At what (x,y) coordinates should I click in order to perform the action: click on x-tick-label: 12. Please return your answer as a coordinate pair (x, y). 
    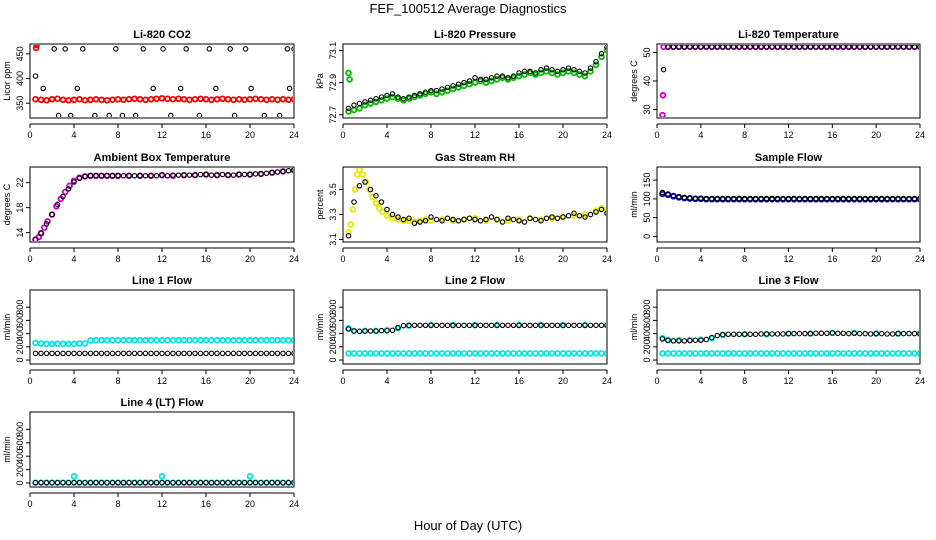
    Looking at the image, I should click on (788, 259).